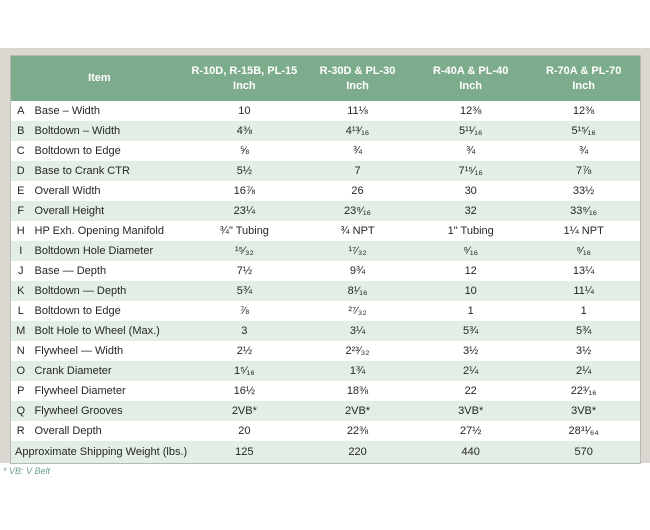 The width and height of the screenshot is (650, 530). I want to click on row-item-label: Base — Depth, so click(70, 271).